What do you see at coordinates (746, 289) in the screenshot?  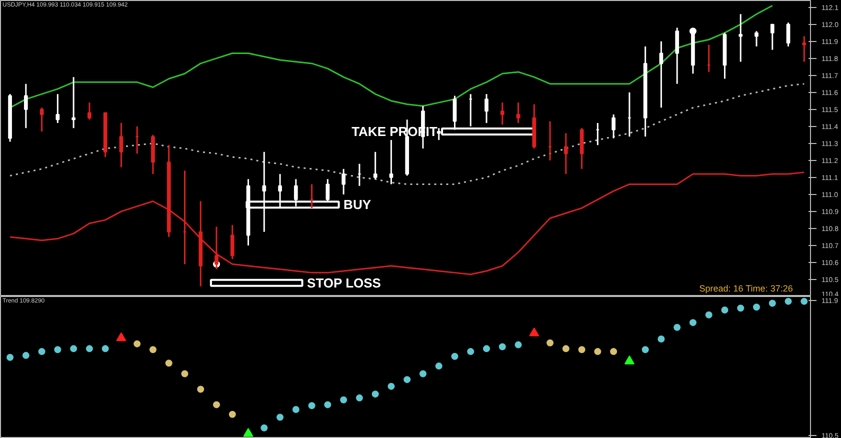 I see `annotation: Spread: 16 Time: 37:26` at bounding box center [746, 289].